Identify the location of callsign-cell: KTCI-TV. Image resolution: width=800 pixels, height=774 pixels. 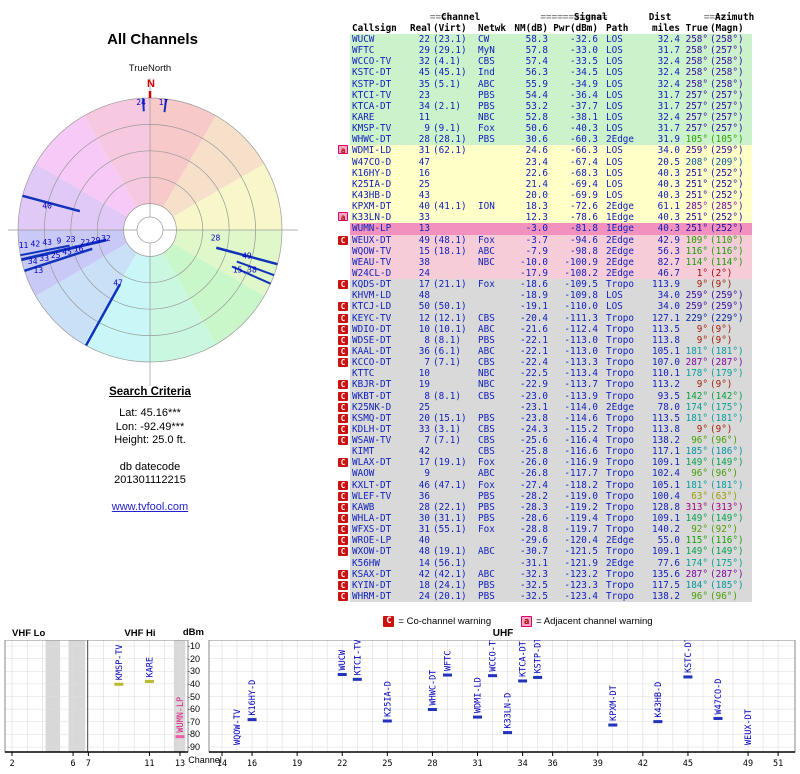
(372, 95).